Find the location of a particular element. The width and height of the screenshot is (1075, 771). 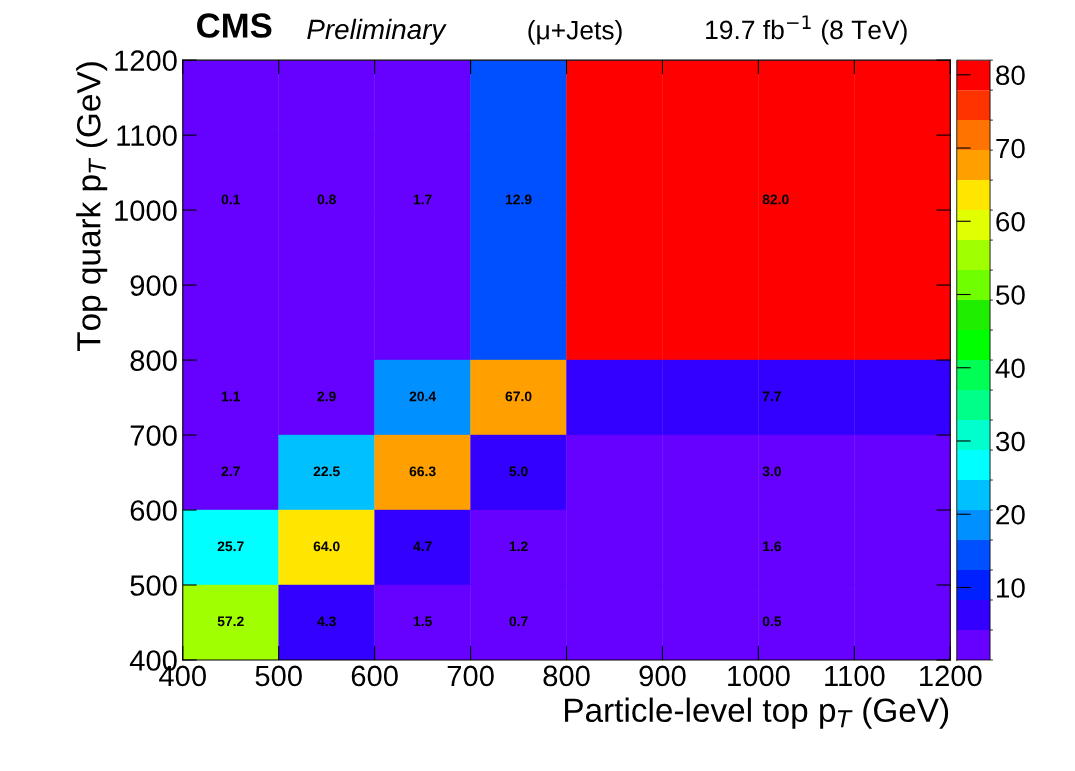

chart-subtitle: Preliminary is located at coordinates (377, 31).